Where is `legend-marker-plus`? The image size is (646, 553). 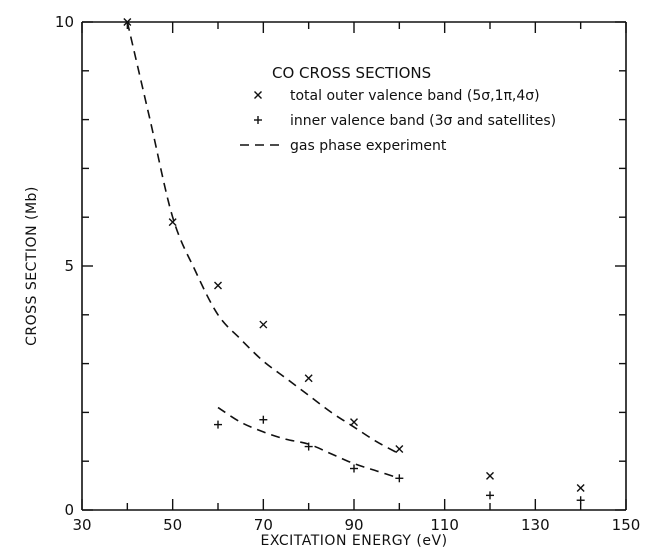 legend-marker-plus is located at coordinates (258, 120).